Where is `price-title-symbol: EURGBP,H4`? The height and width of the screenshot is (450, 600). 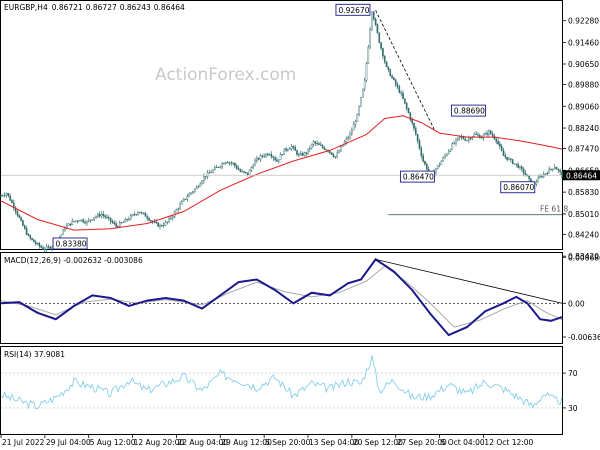 price-title-symbol: EURGBP,H4 is located at coordinates (26, 7).